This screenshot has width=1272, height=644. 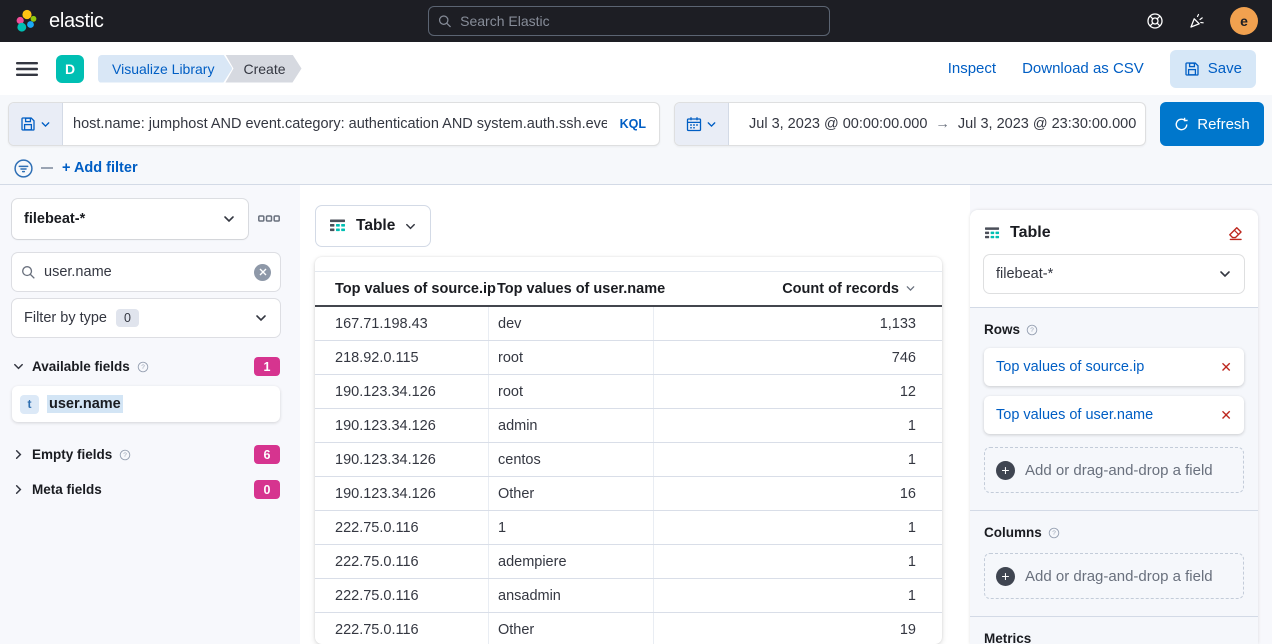 I want to click on panel-title: Table, so click(x=1030, y=232).